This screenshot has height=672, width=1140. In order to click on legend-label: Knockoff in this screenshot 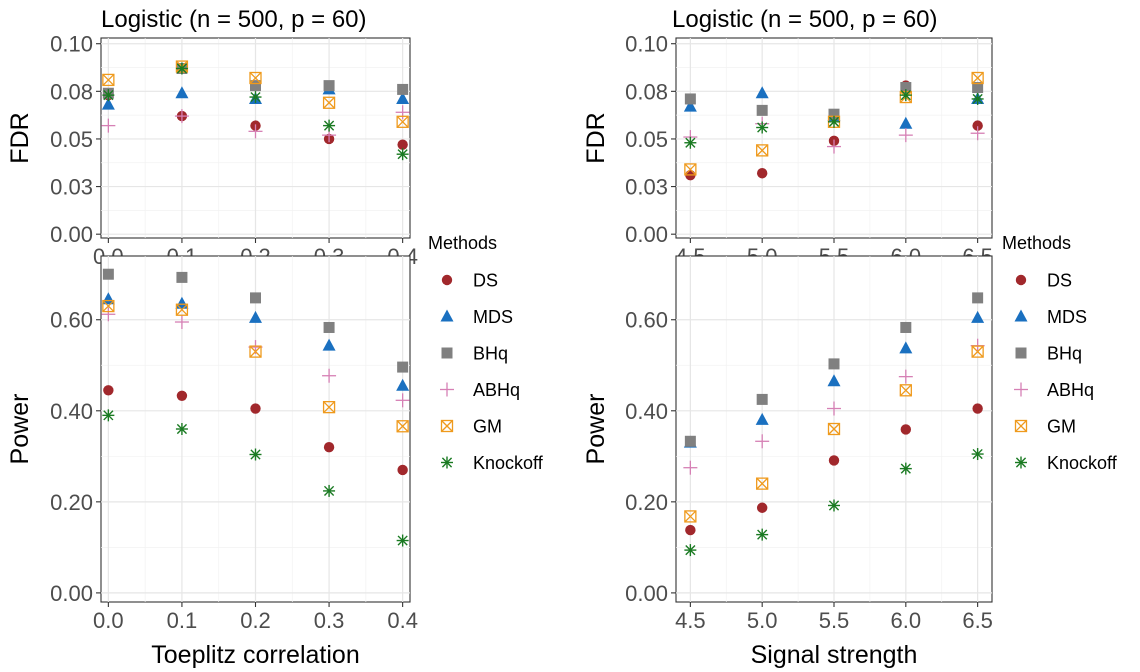, I will do `click(1082, 463)`.